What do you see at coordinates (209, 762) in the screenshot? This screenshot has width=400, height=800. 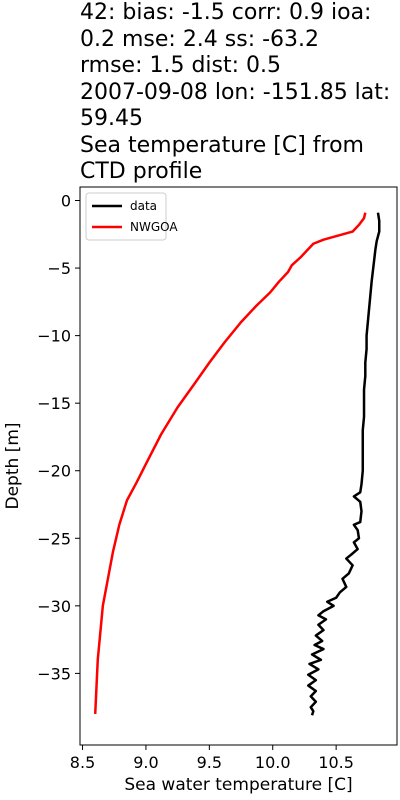 I see `x-tick-label: 9.5` at bounding box center [209, 762].